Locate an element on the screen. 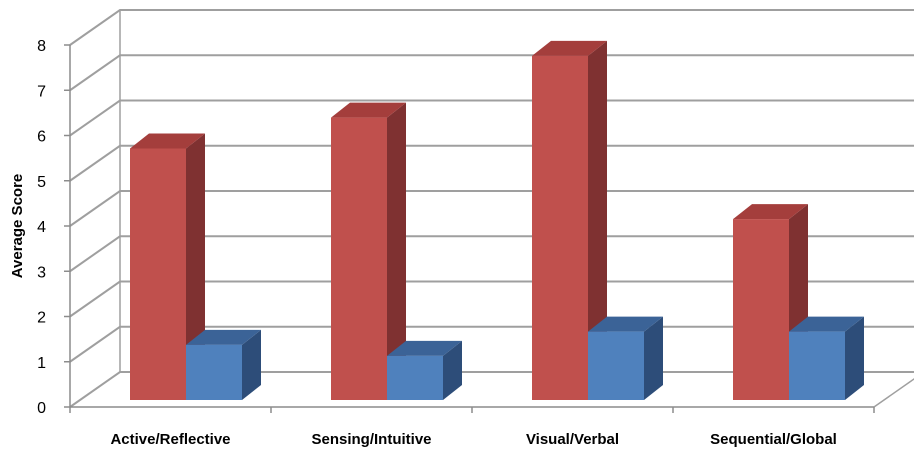  y-tick-label: 4 is located at coordinates (41, 227).